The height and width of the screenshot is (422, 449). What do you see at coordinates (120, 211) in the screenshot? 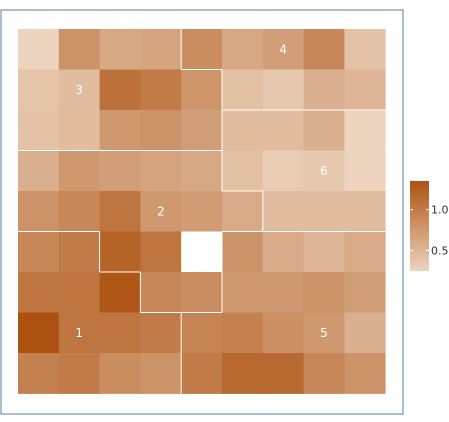
I see `heatmap-cell-r4-c2` at bounding box center [120, 211].